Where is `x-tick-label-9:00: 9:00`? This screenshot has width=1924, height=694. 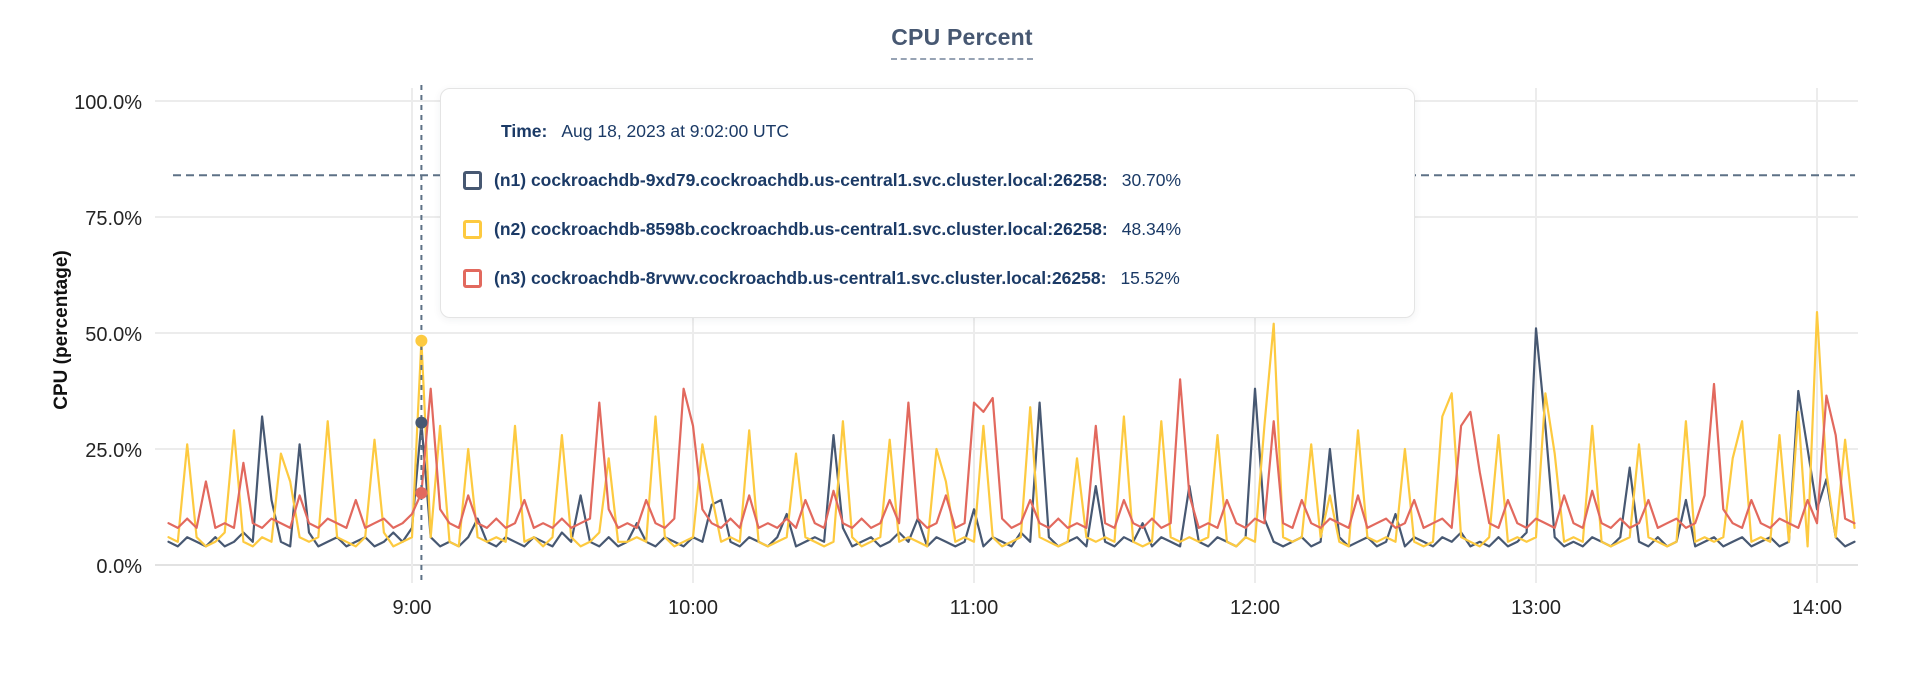 x-tick-label-9:00: 9:00 is located at coordinates (412, 608).